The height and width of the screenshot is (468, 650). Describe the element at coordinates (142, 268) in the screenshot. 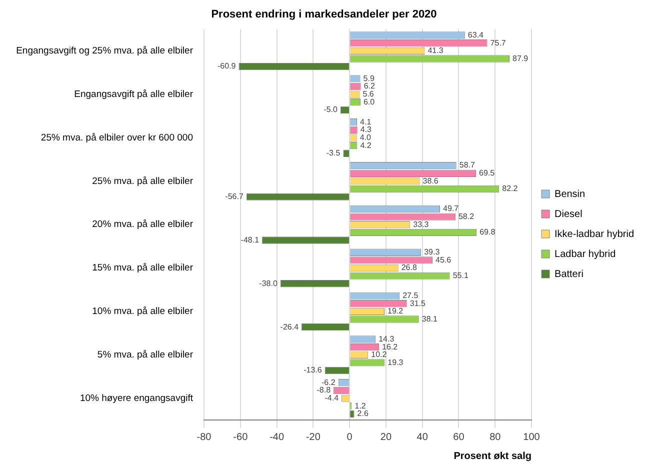

I see `y-tick-label: 15% mva. på alle elbiler` at that location.